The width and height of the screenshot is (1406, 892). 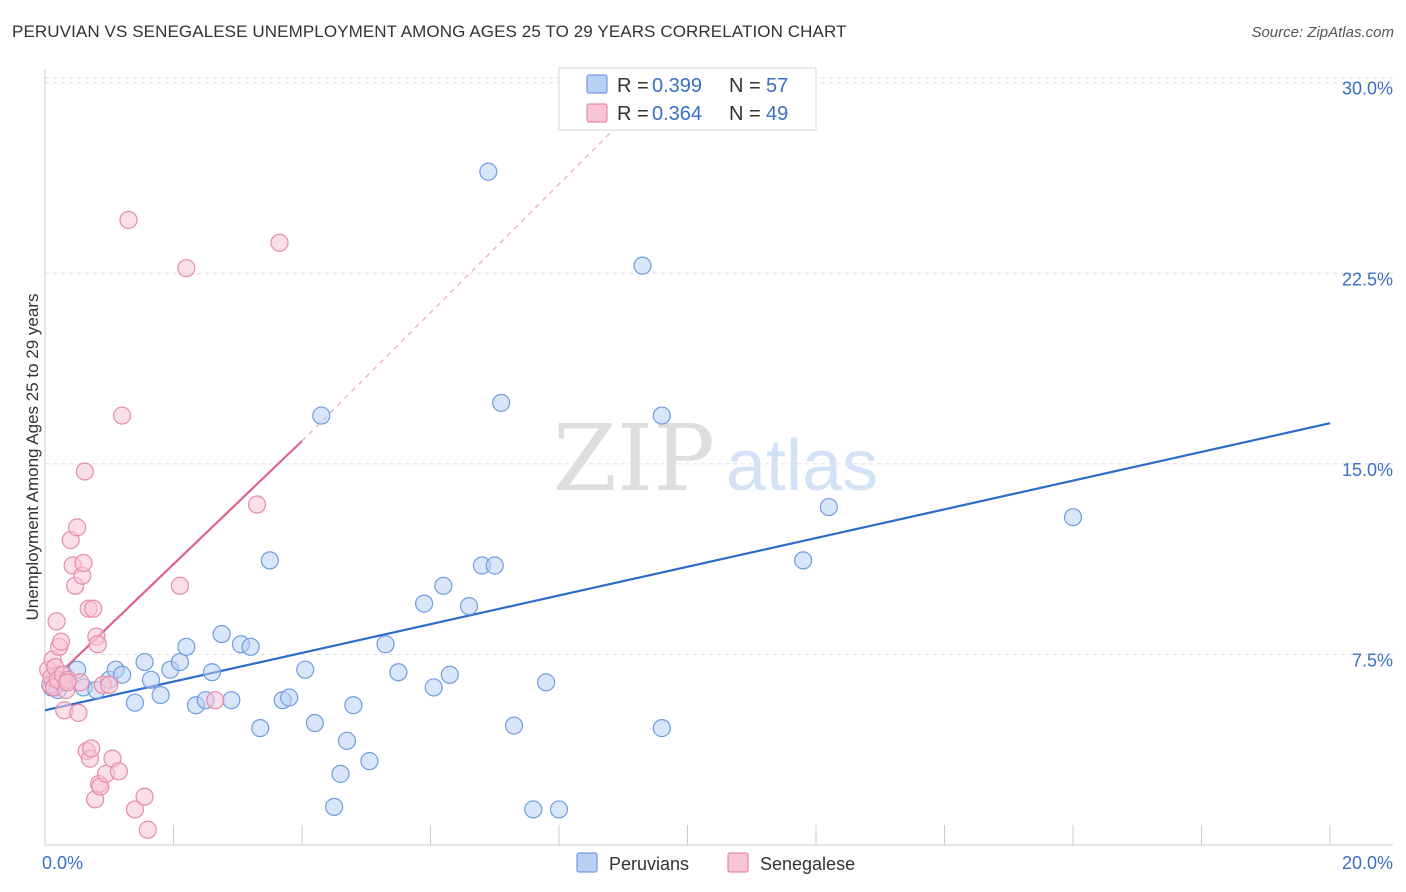 What do you see at coordinates (1372, 660) in the screenshot?
I see `y-tick-label-0: 7.5%` at bounding box center [1372, 660].